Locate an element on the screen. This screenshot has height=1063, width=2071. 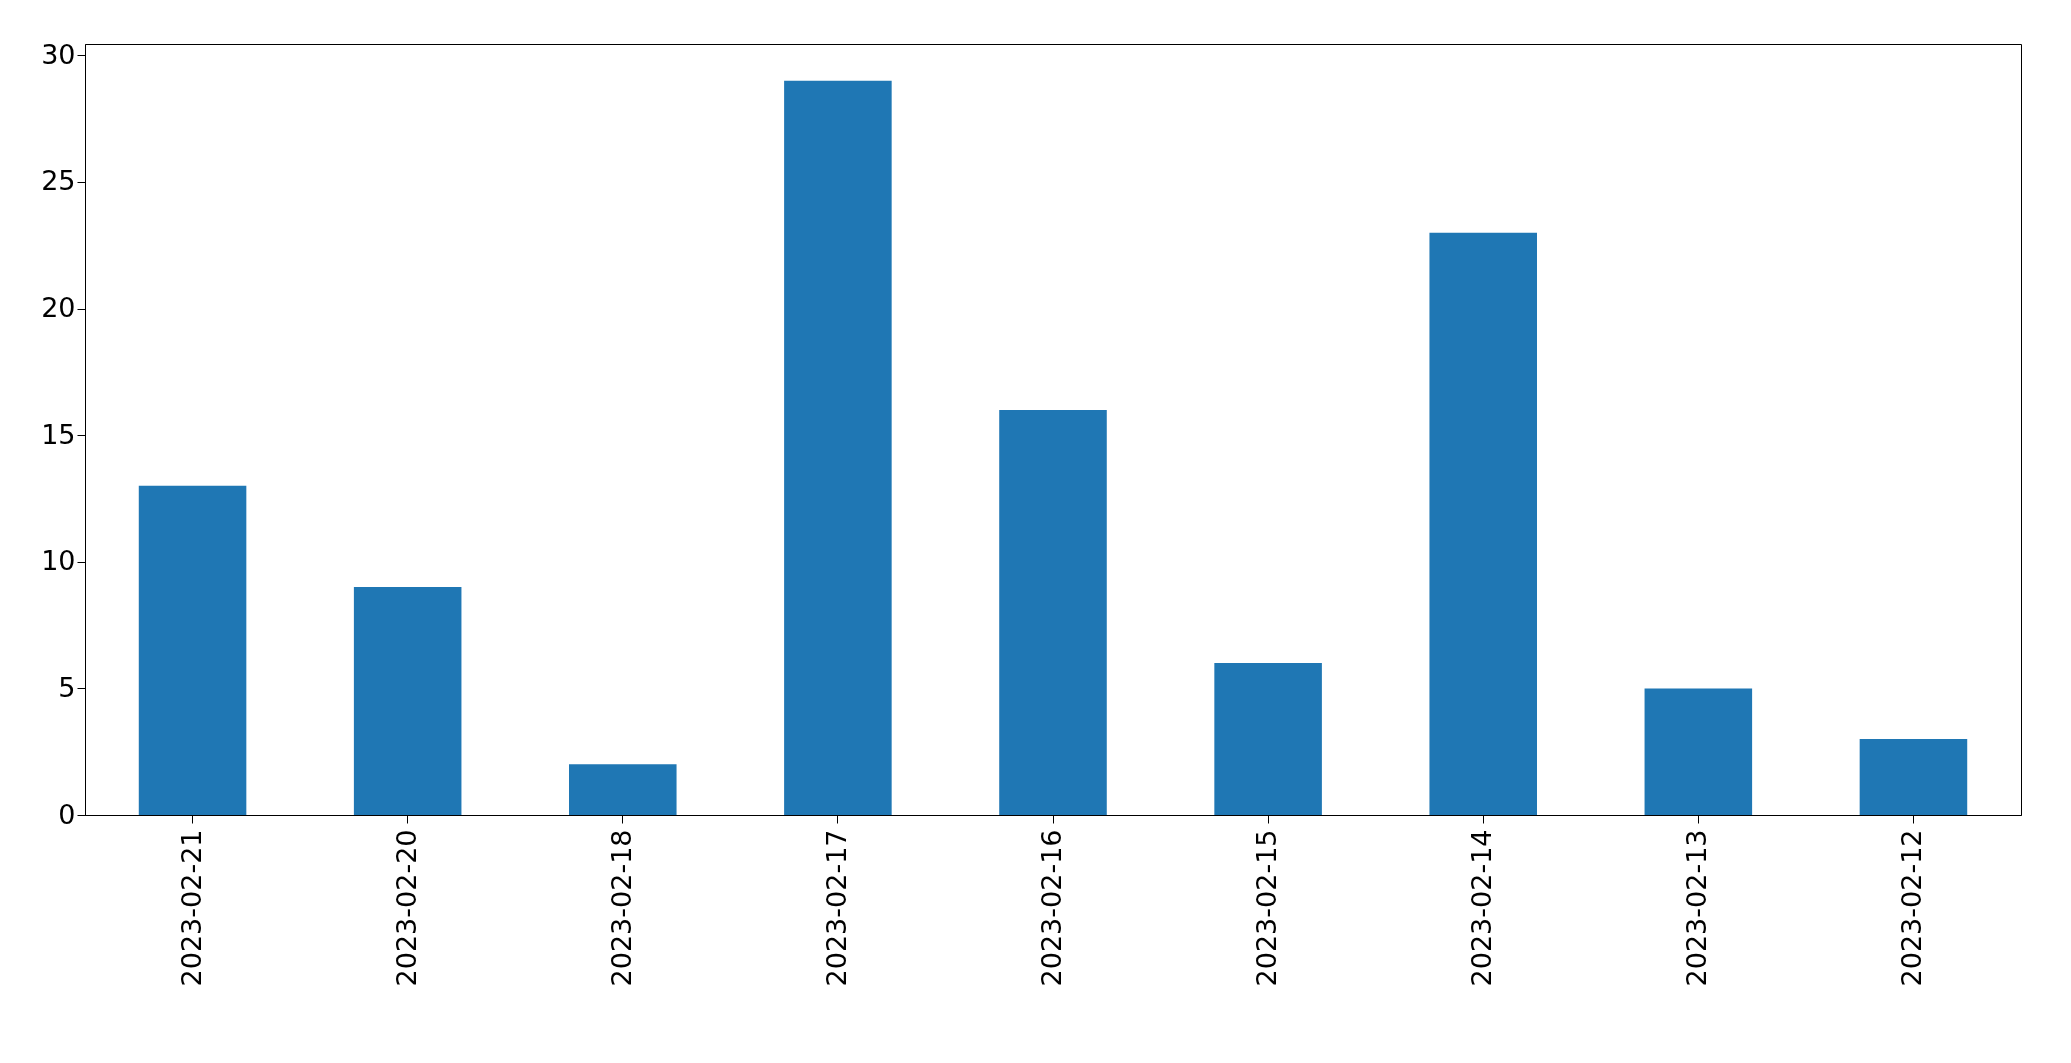
y-tick-label: 15 is located at coordinates (58, 434).